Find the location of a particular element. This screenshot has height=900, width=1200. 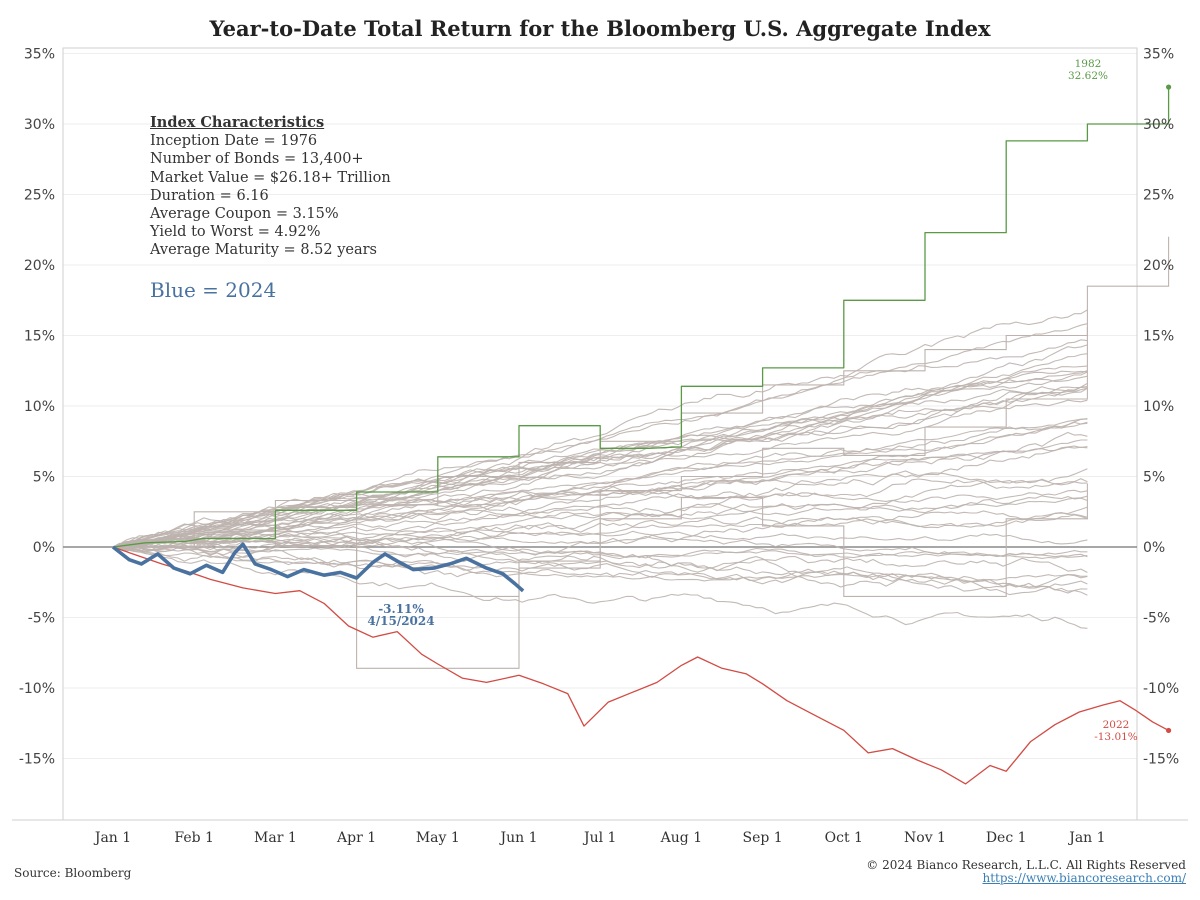

y-tick-label-right: 10% is located at coordinates (1158, 407).